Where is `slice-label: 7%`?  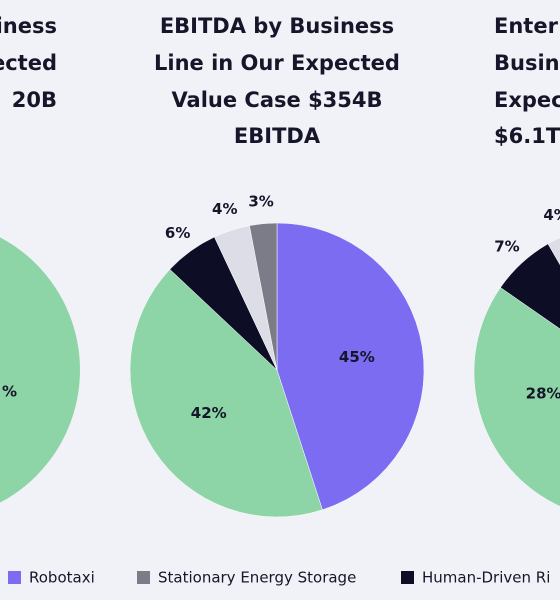 slice-label: 7% is located at coordinates (506, 246).